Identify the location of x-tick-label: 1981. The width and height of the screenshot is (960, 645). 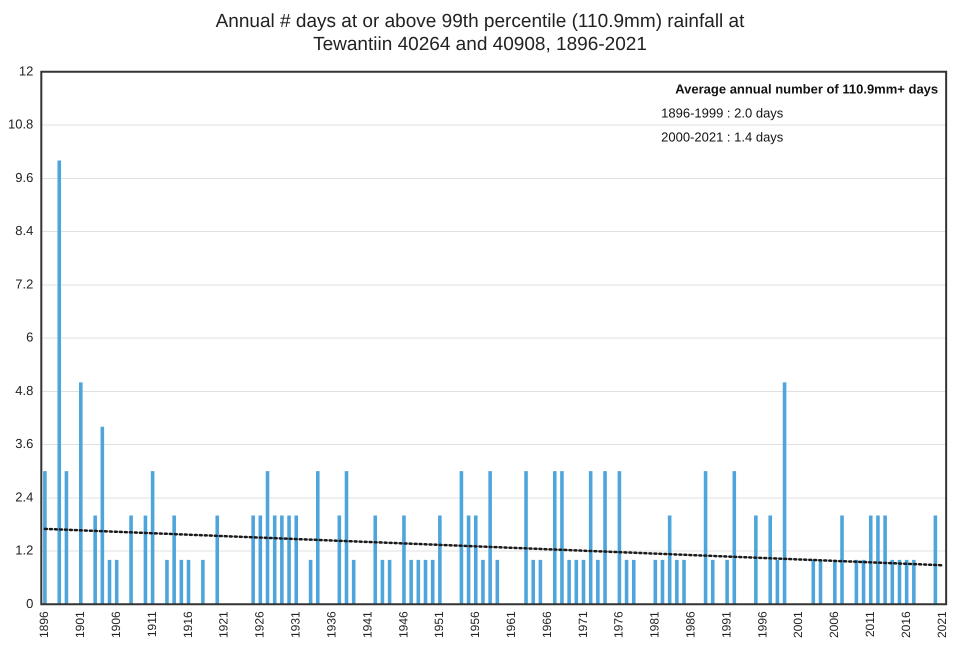
(655, 624).